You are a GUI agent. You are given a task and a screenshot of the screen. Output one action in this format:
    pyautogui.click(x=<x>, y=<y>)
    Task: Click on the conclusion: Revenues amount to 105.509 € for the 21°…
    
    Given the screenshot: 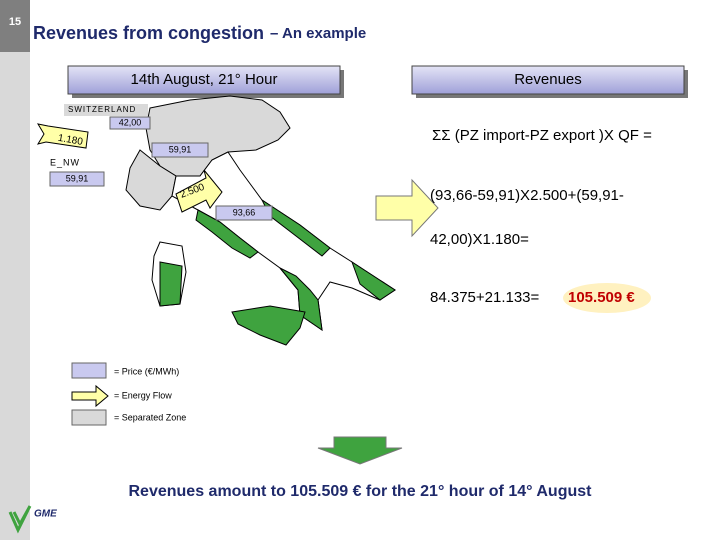 What is the action you would take?
    pyautogui.click(x=361, y=491)
    